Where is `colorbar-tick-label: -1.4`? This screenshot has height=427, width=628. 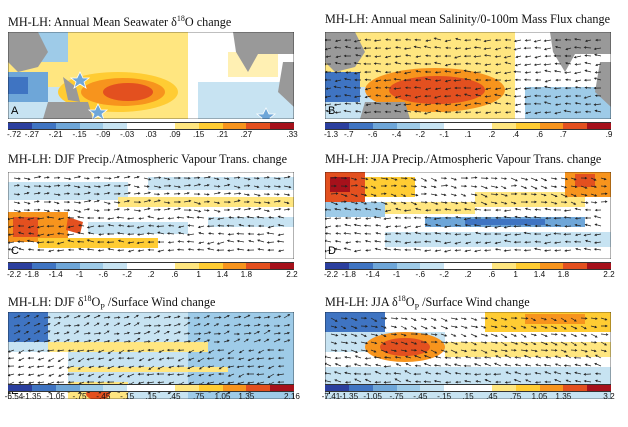
colorbar-tick-label: -1.4 is located at coordinates (55, 274).